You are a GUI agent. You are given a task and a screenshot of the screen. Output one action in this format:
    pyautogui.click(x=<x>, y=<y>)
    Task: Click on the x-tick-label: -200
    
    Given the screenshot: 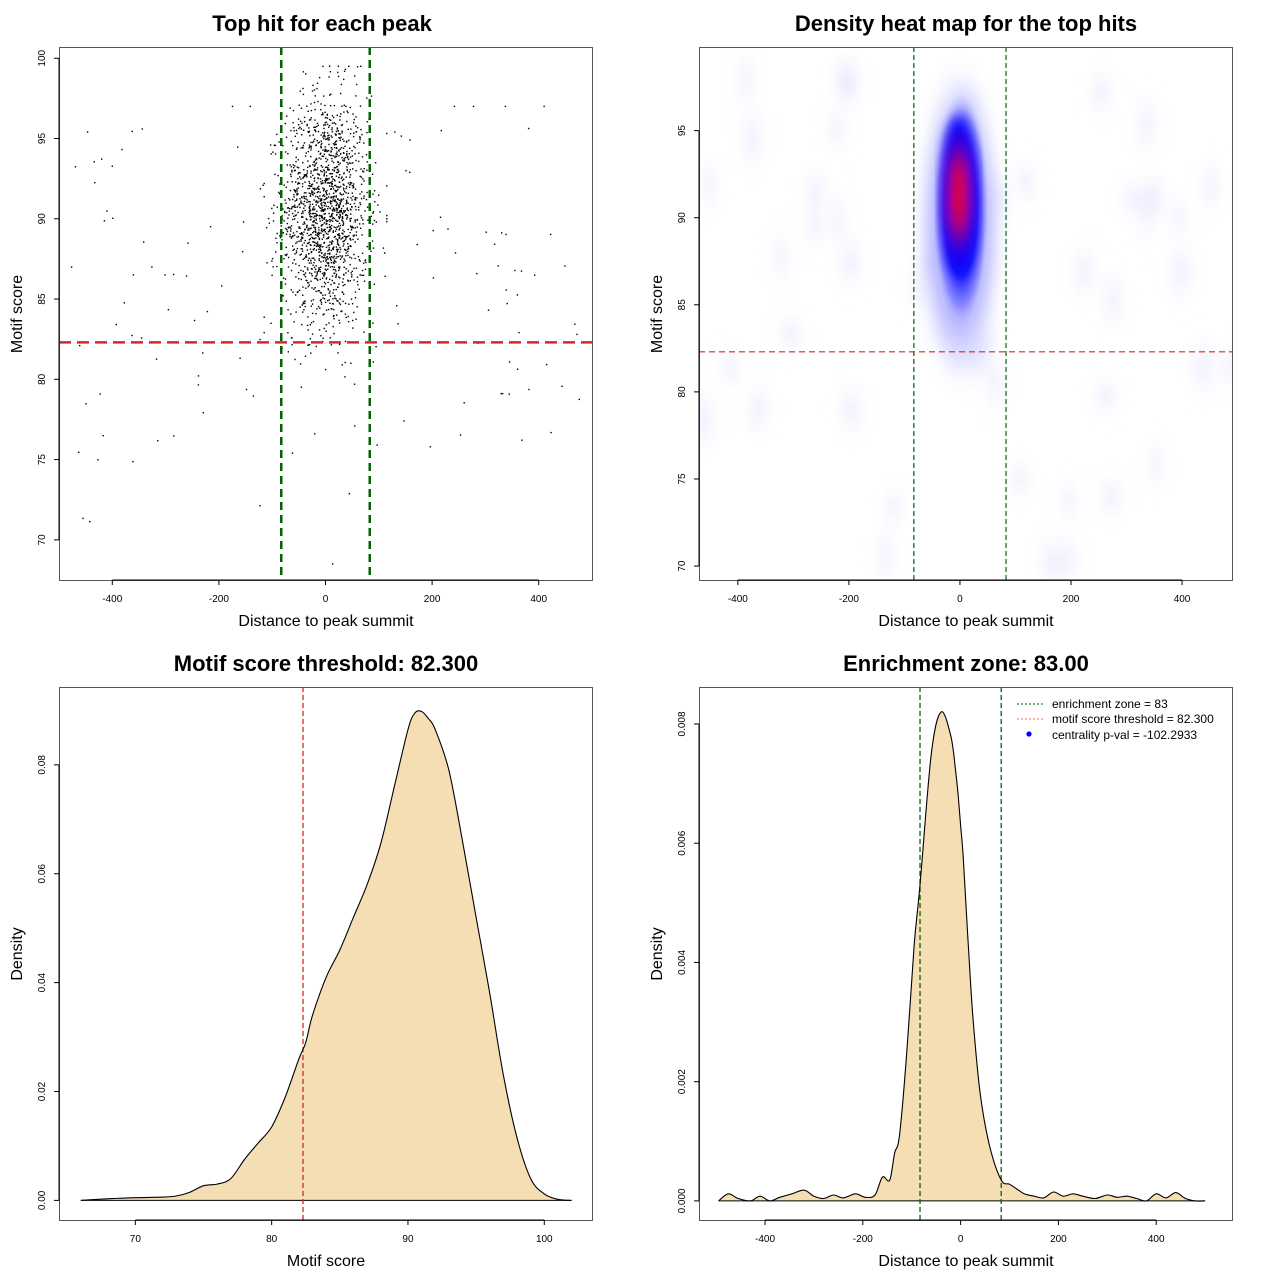 What is the action you would take?
    pyautogui.click(x=849, y=599)
    